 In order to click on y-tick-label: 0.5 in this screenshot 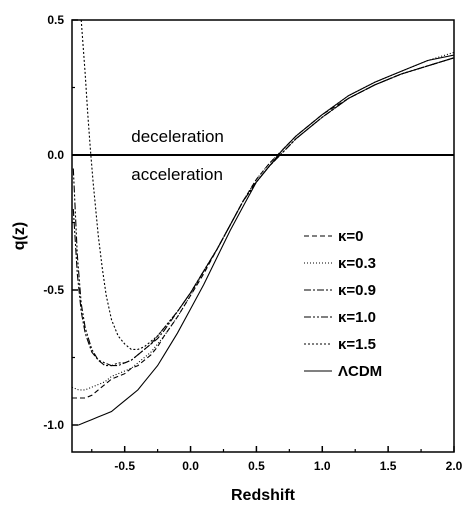, I will do `click(55, 20)`.